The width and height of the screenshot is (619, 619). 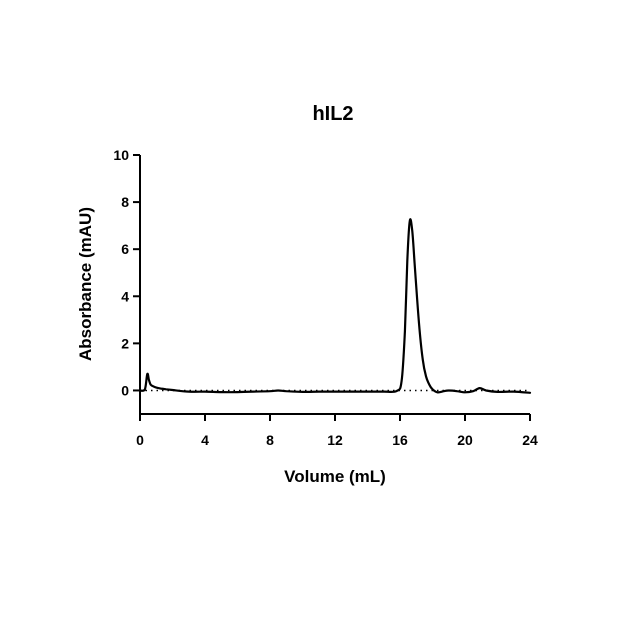 I want to click on x-axis-label: Volume (mL), so click(x=335, y=476).